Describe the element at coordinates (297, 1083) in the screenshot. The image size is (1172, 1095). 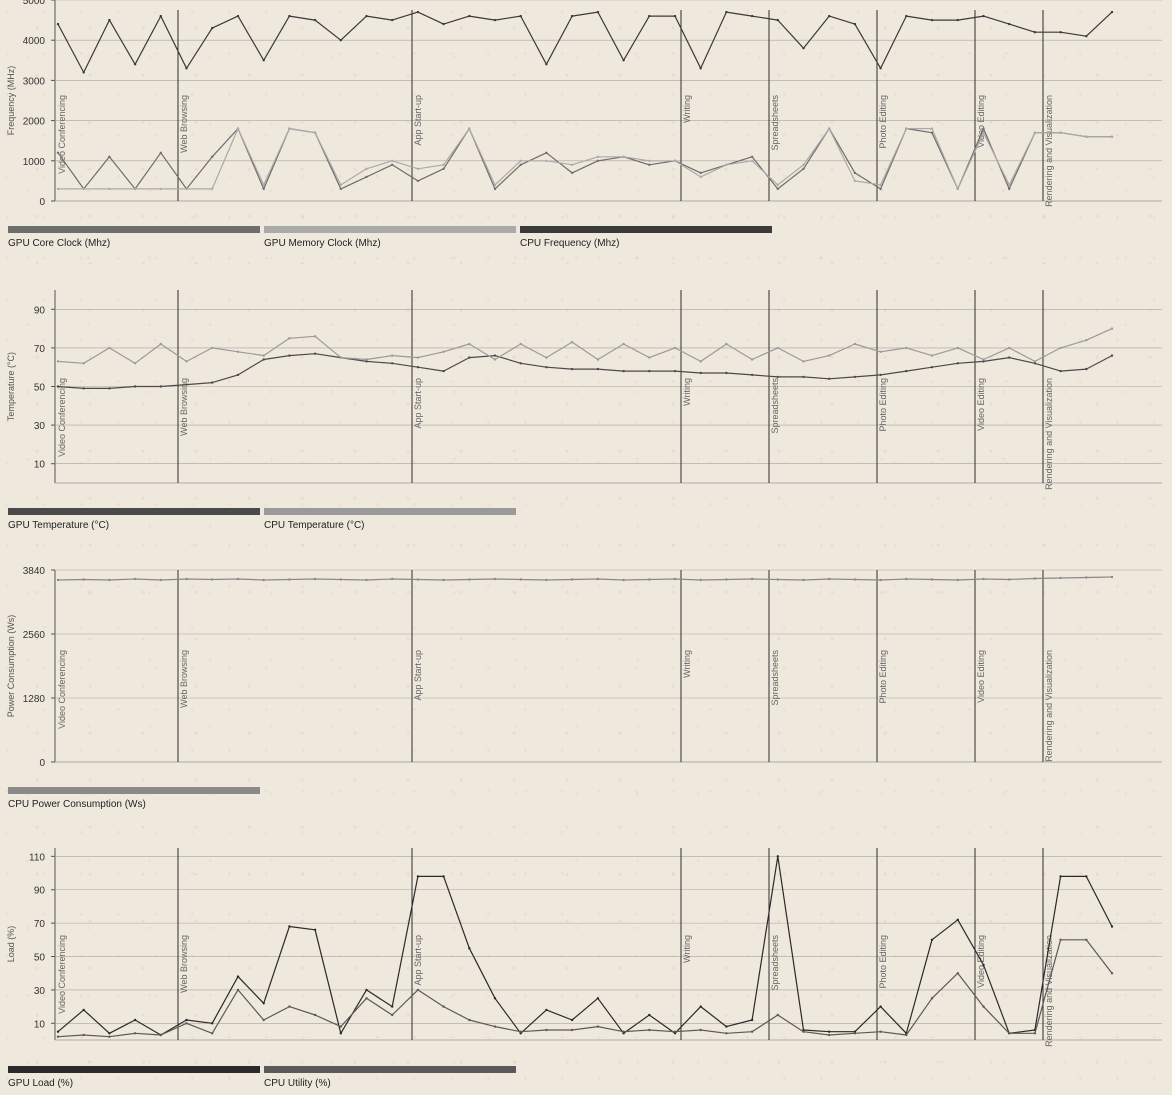
I see `legend-label-cpu-utility: CPU Utility (%)` at that location.